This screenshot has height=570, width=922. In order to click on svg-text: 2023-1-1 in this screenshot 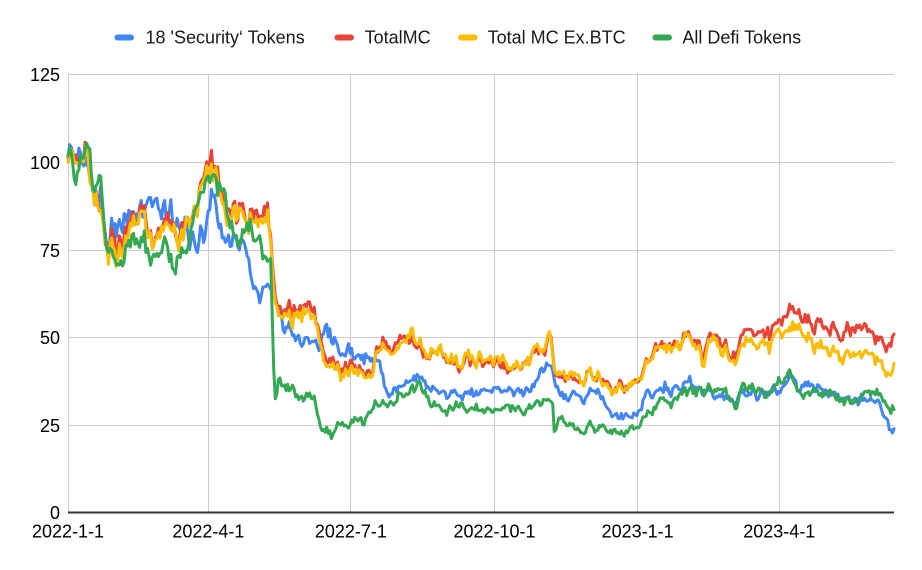, I will do `click(638, 532)`.